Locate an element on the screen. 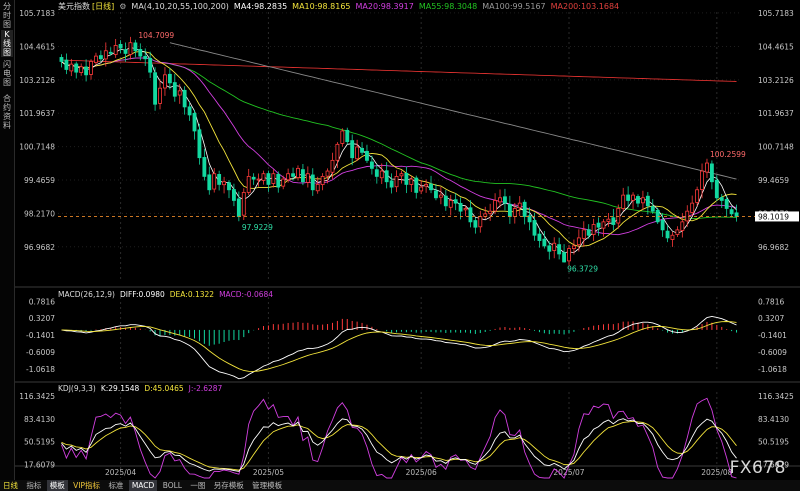 Image resolution: width=800 pixels, height=491 pixels. sidebar: 分时图 K线图 闪电图 合约资料 is located at coordinates (7, 240).